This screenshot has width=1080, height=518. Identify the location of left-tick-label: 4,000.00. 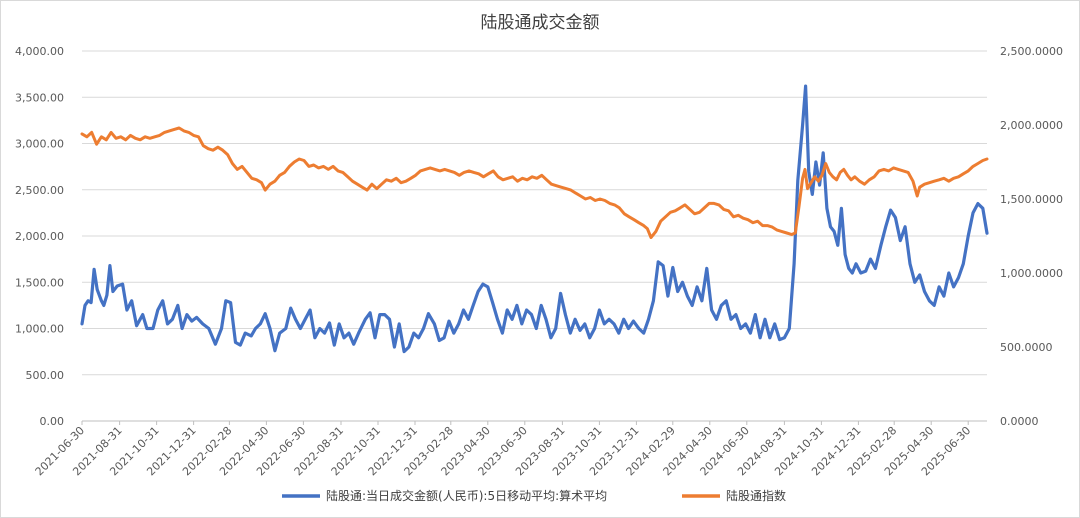
(39, 51).